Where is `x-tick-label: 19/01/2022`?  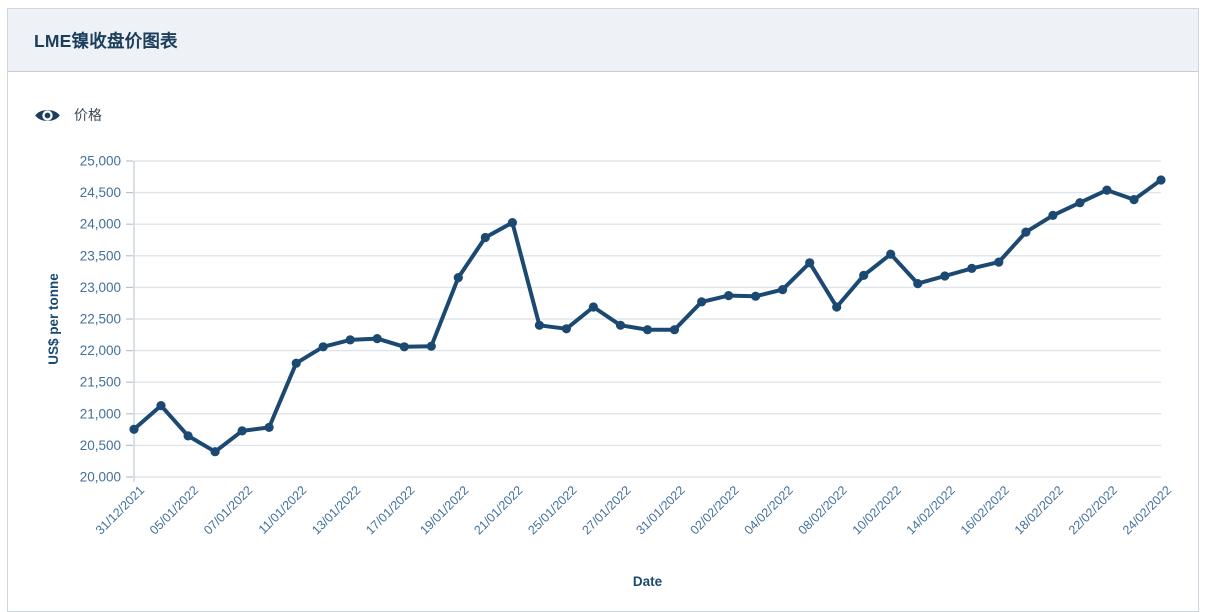 x-tick-label: 19/01/2022 is located at coordinates (444, 510).